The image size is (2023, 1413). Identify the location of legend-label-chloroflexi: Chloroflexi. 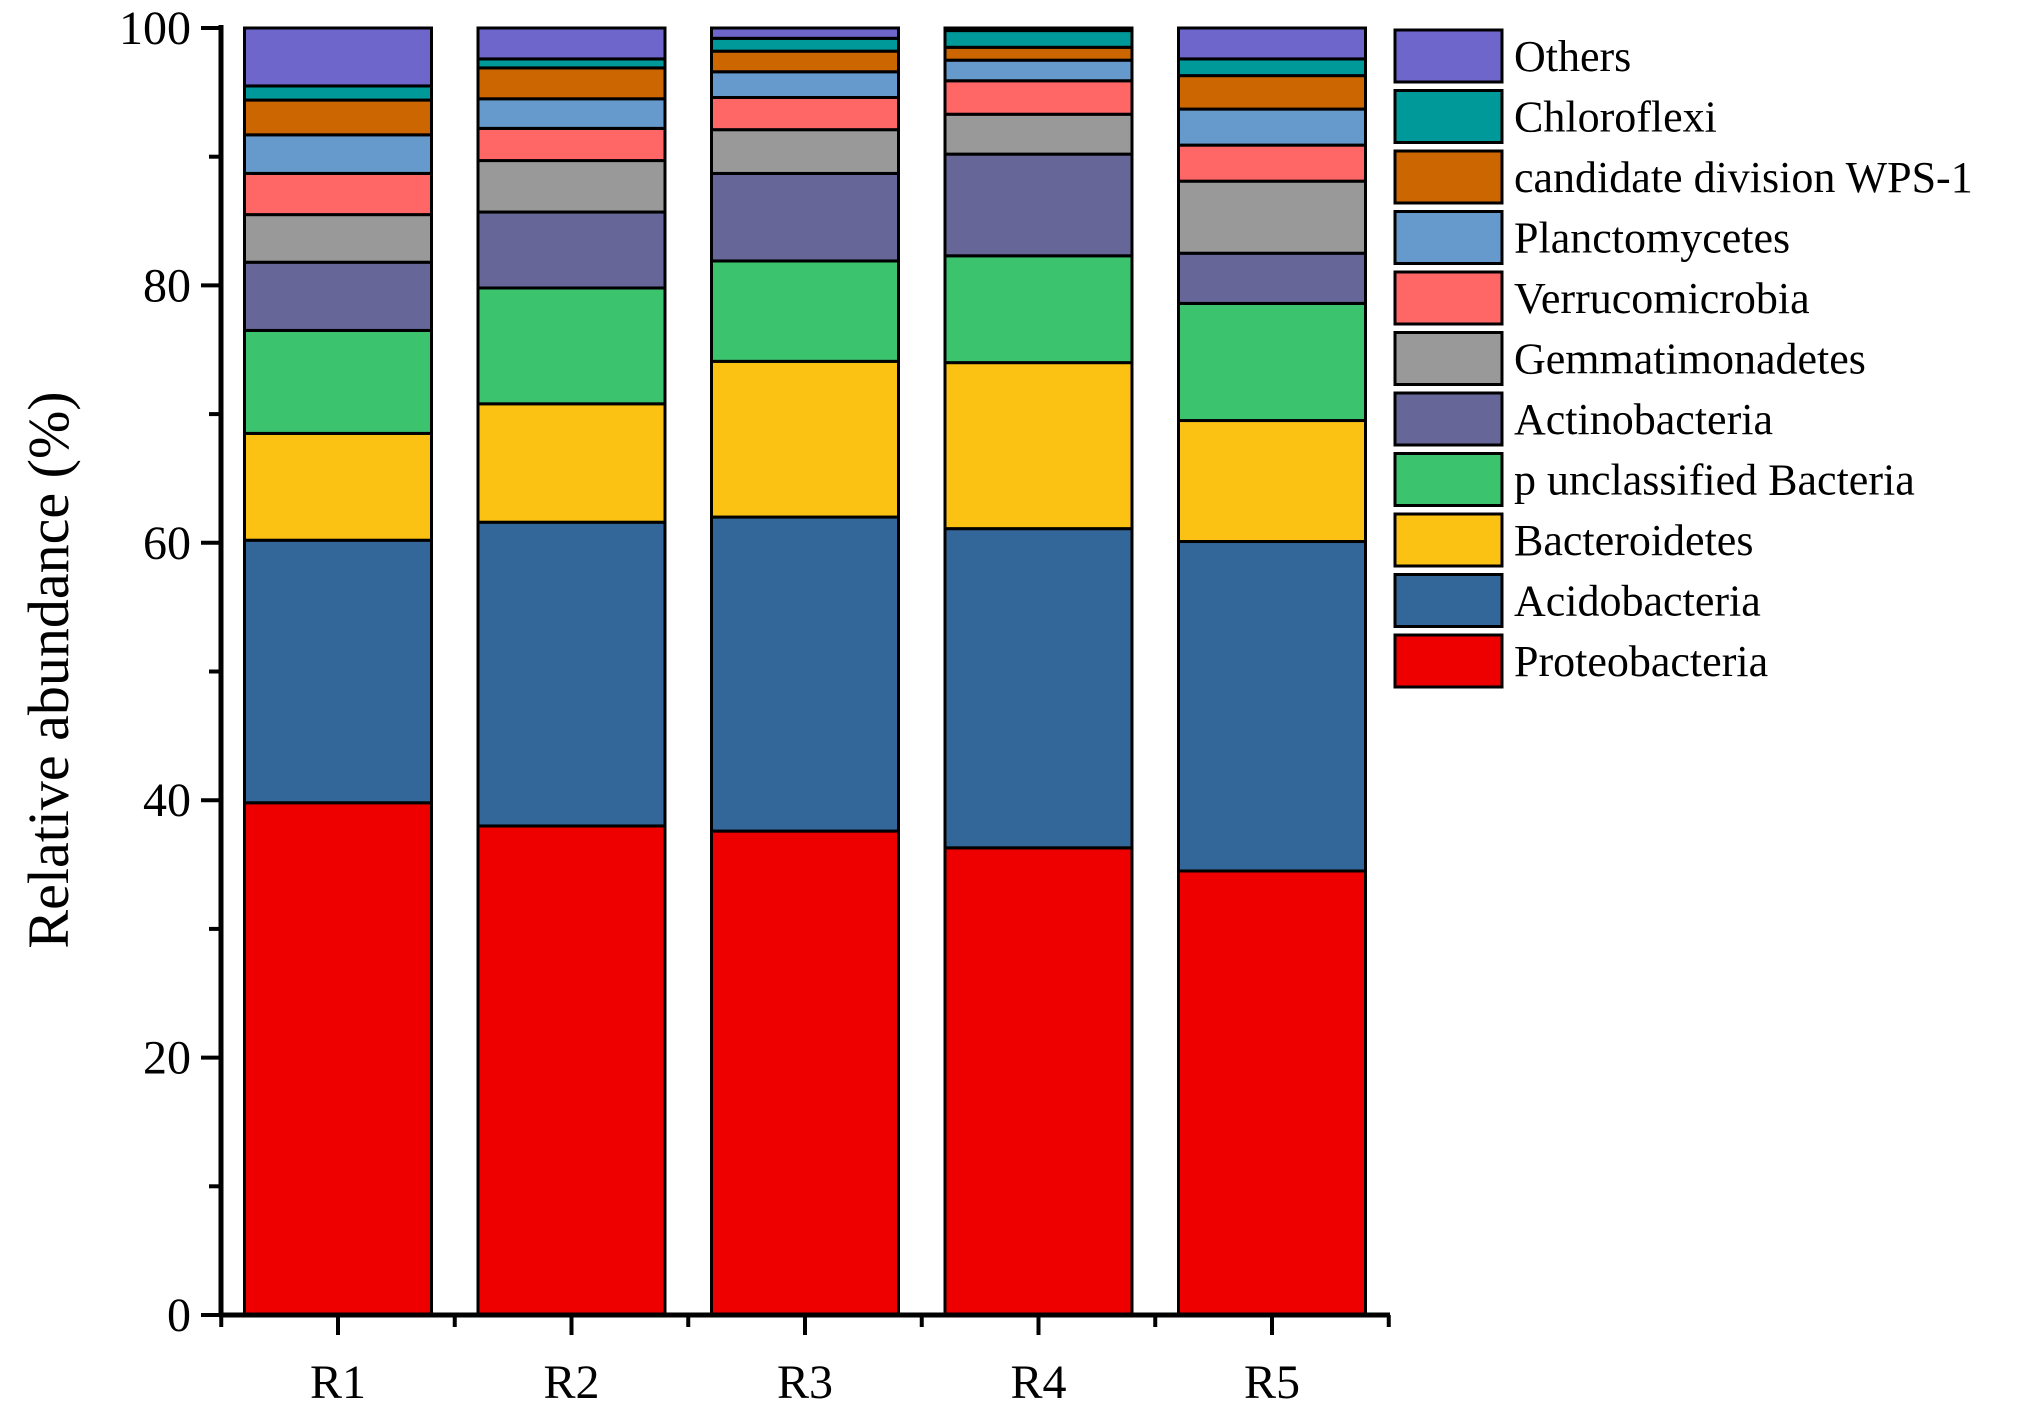
(1615, 117).